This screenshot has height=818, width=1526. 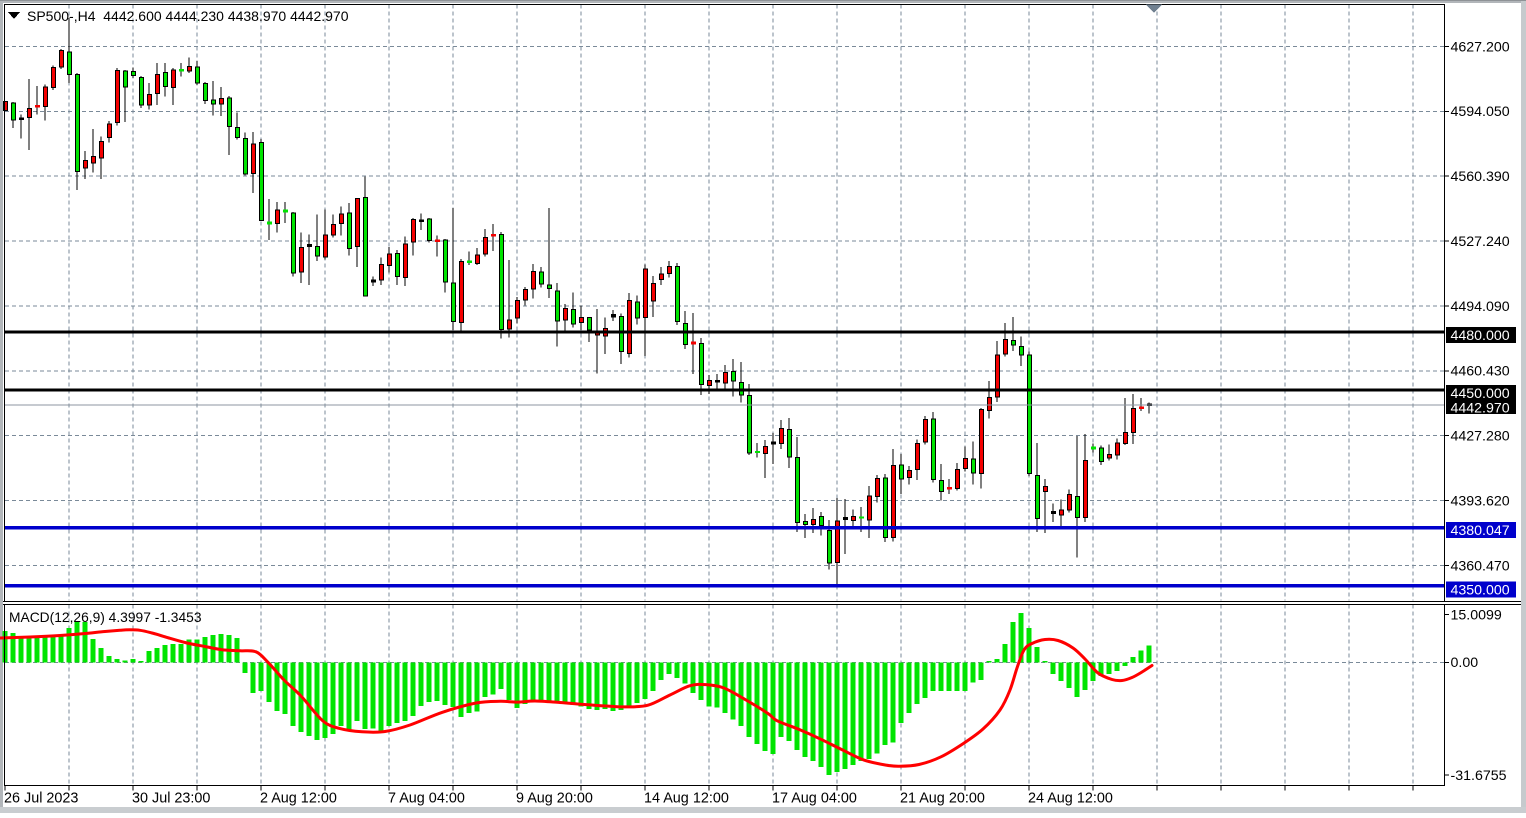 I want to click on svg-text: 15.0099, so click(x=1476, y=615).